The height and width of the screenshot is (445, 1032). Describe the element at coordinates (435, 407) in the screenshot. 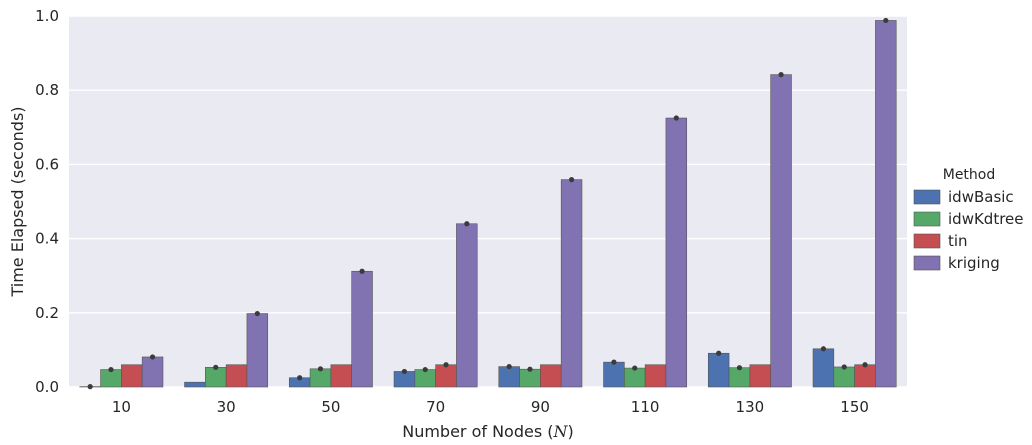

I see `x-tick-label: 70` at that location.